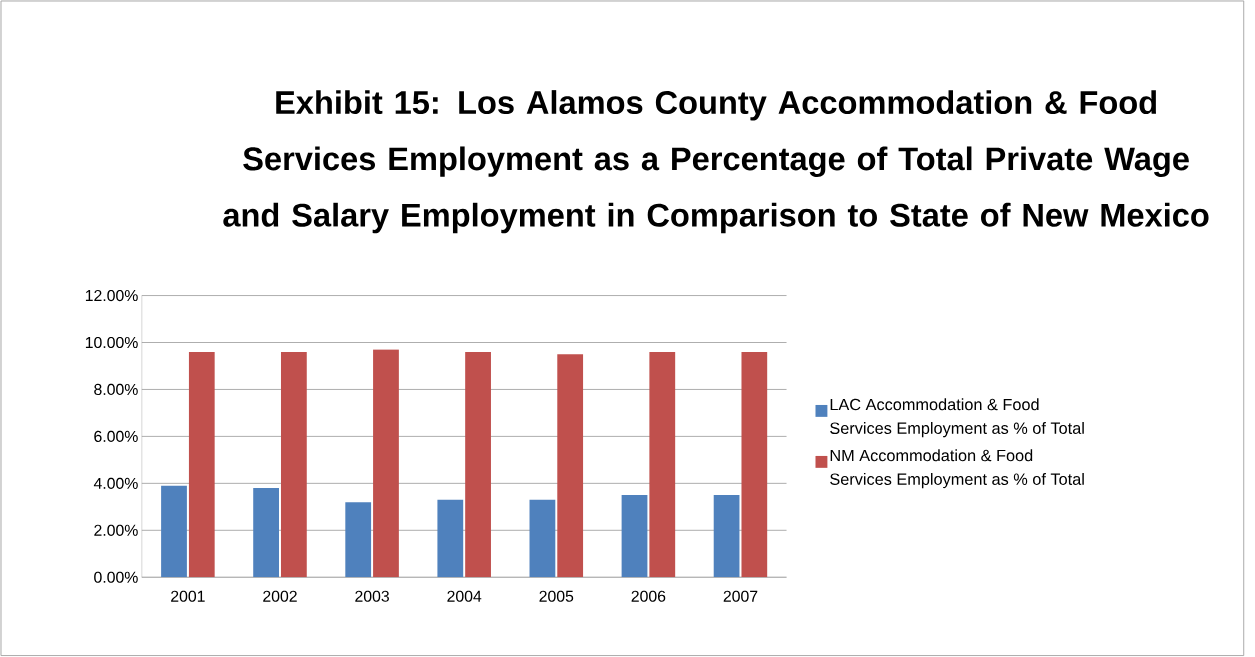  Describe the element at coordinates (116, 530) in the screenshot. I see `y-tick-label: 2.00%` at that location.